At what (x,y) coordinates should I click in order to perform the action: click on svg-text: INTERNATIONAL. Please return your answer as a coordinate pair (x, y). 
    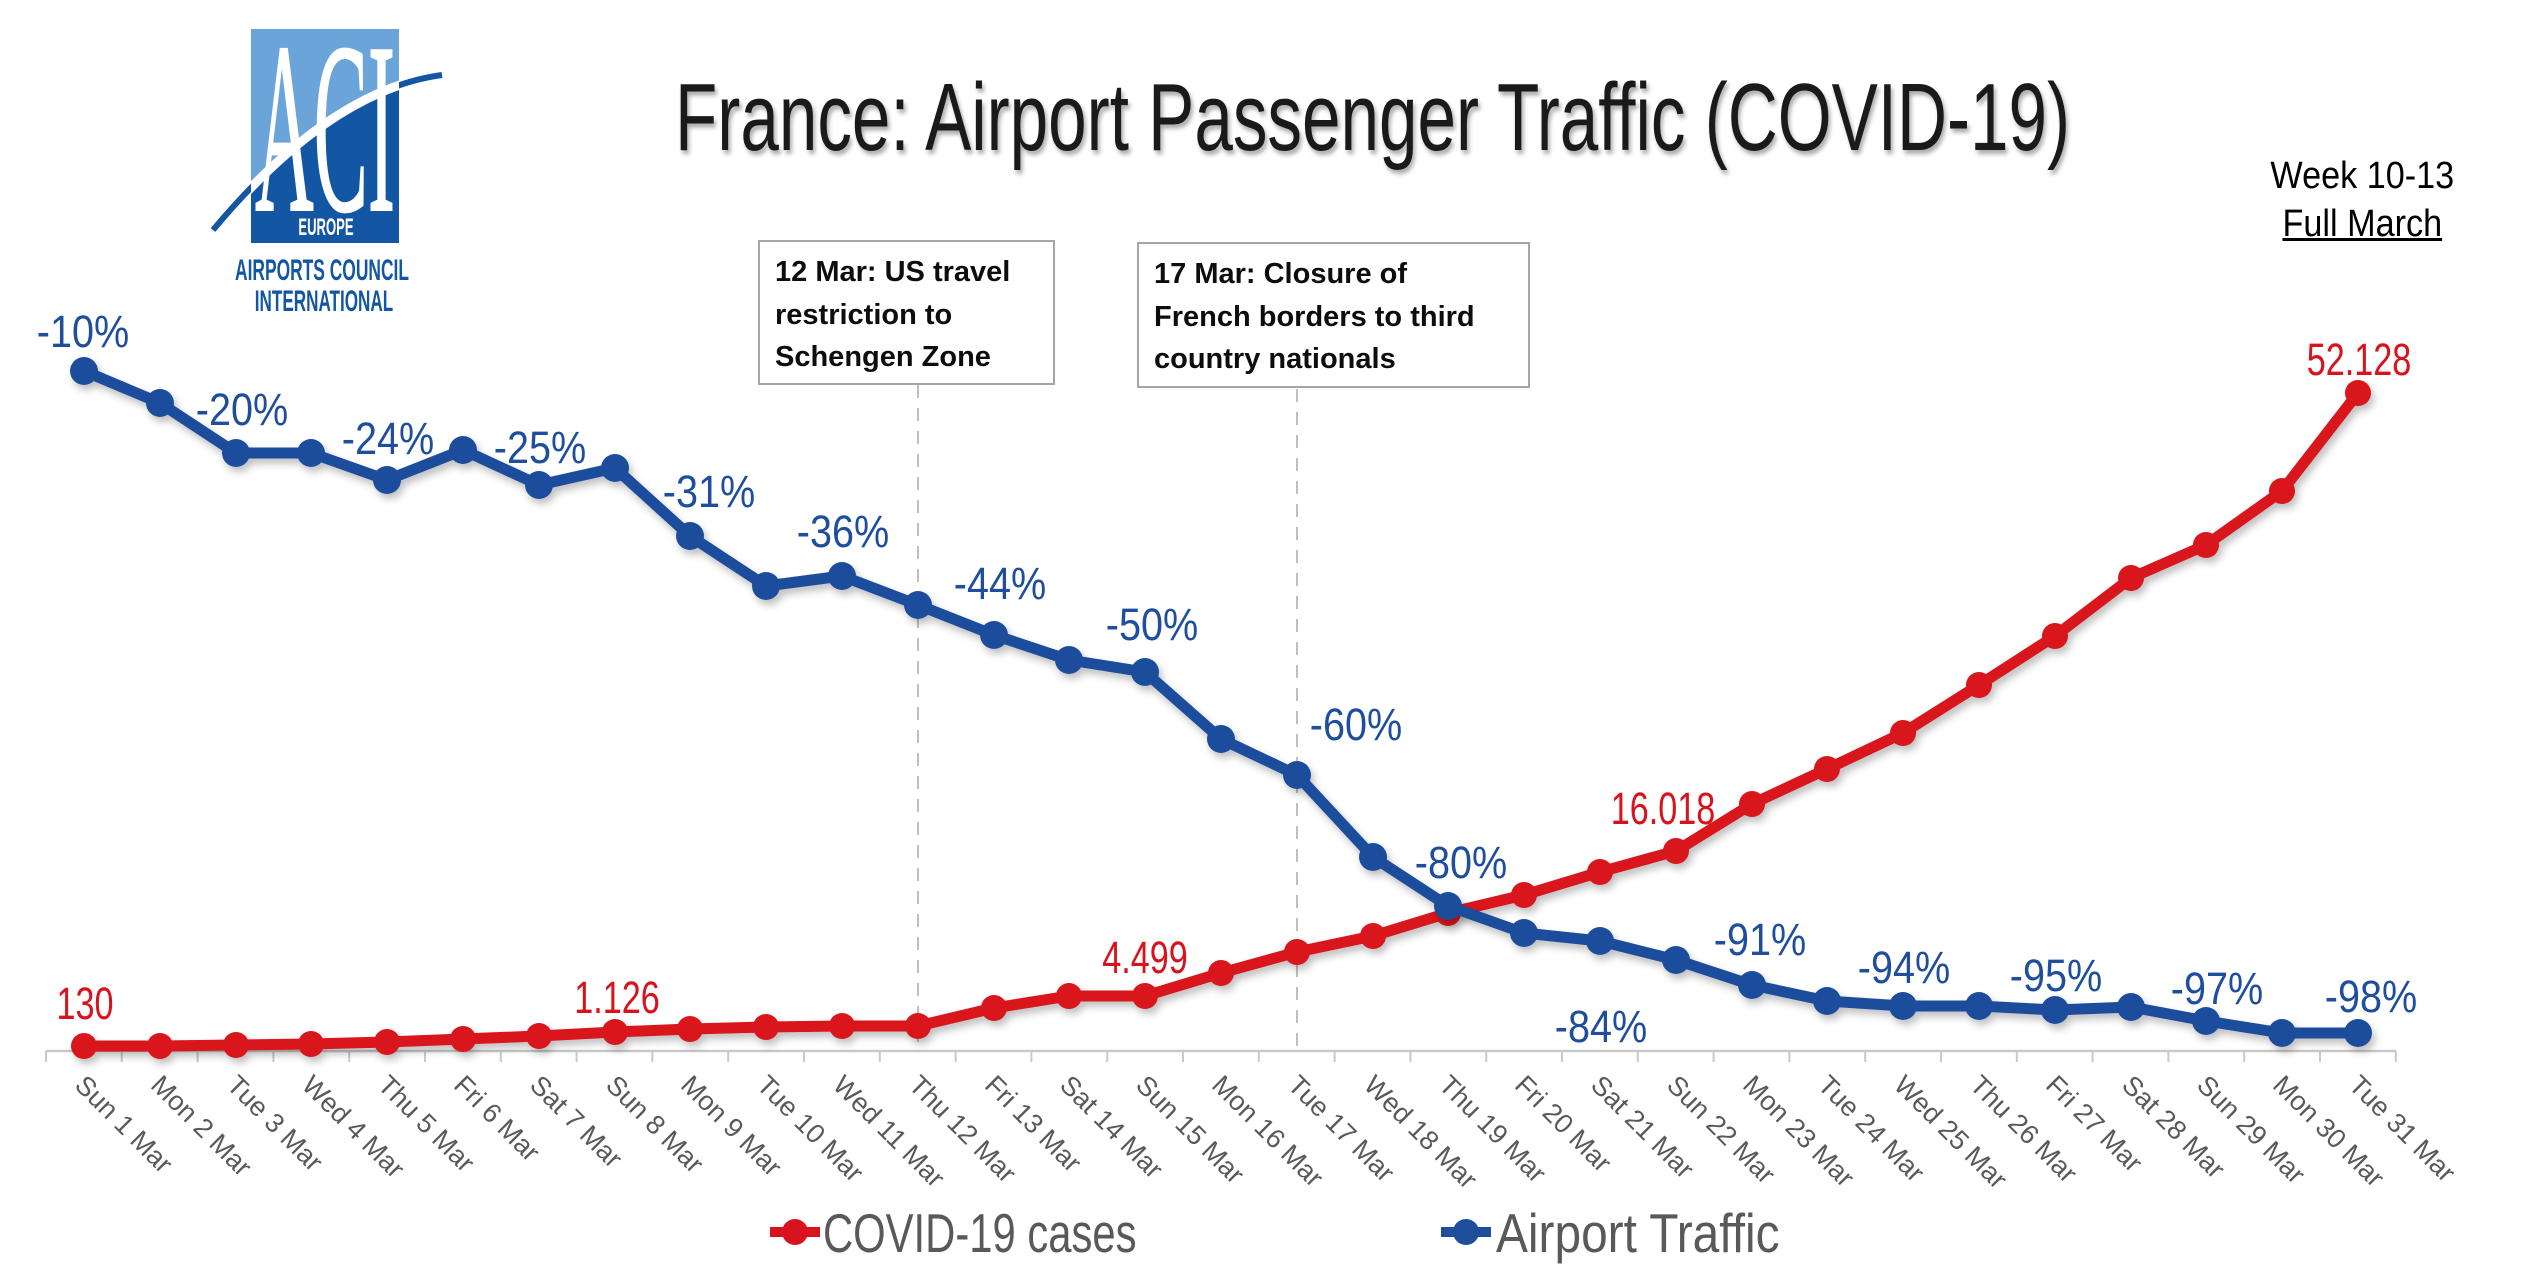
    Looking at the image, I should click on (324, 301).